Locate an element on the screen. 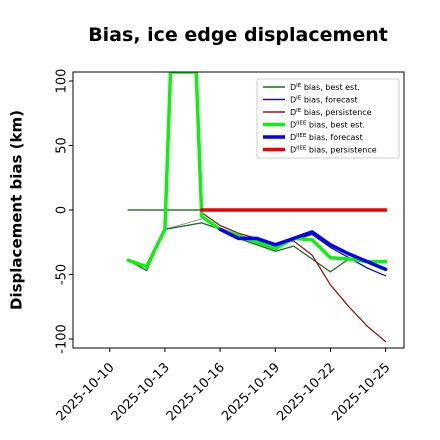 This screenshot has width=440, height=440. y-tick-label: -100 is located at coordinates (62, 339).